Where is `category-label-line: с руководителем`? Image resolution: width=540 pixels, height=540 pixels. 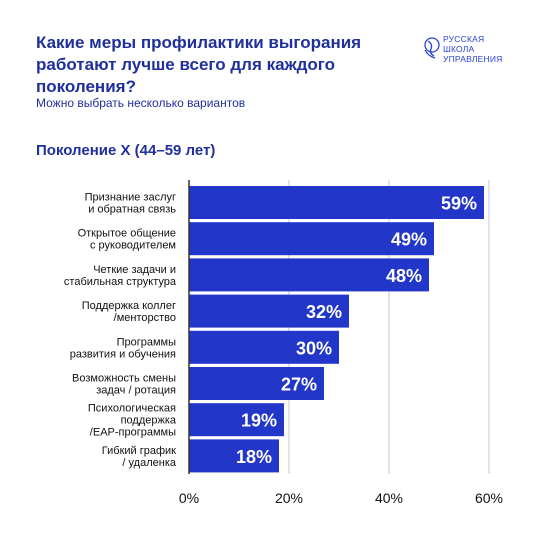
category-label-line: с руководителем is located at coordinates (133, 246).